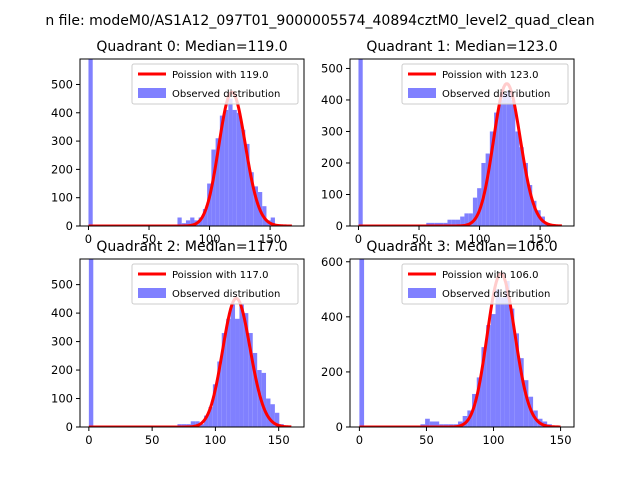  What do you see at coordinates (69, 427) in the screenshot?
I see `y-tick-label: 0` at bounding box center [69, 427].